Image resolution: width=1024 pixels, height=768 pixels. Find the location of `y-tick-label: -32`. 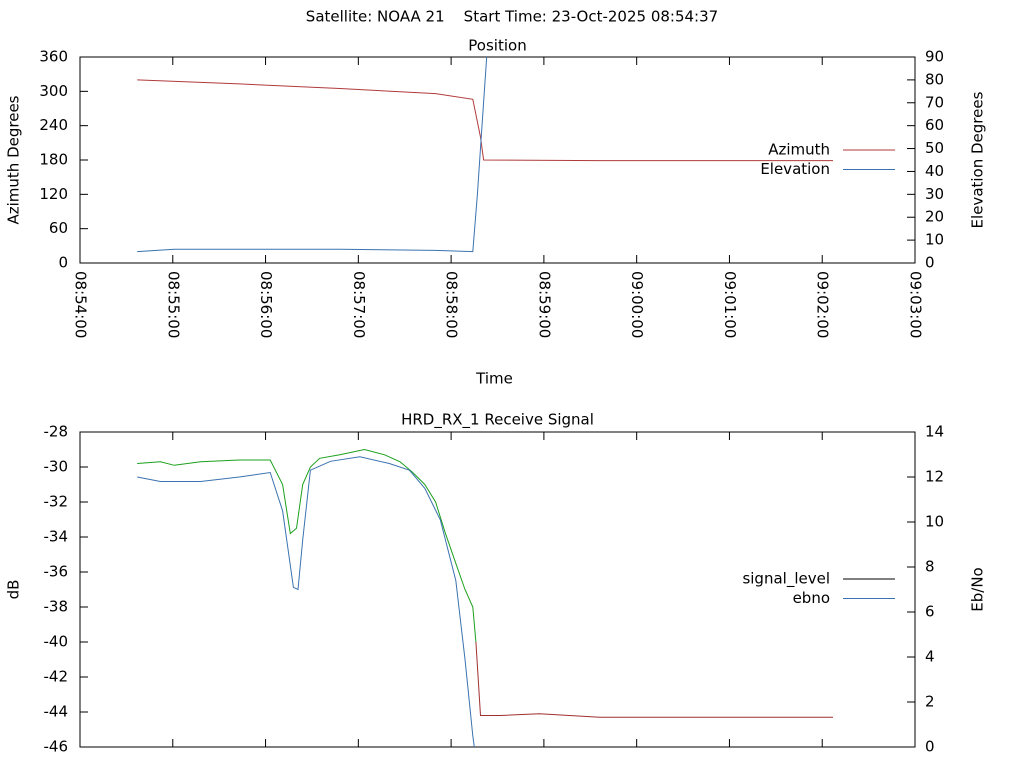

y-tick-label: -32 is located at coordinates (56, 502).